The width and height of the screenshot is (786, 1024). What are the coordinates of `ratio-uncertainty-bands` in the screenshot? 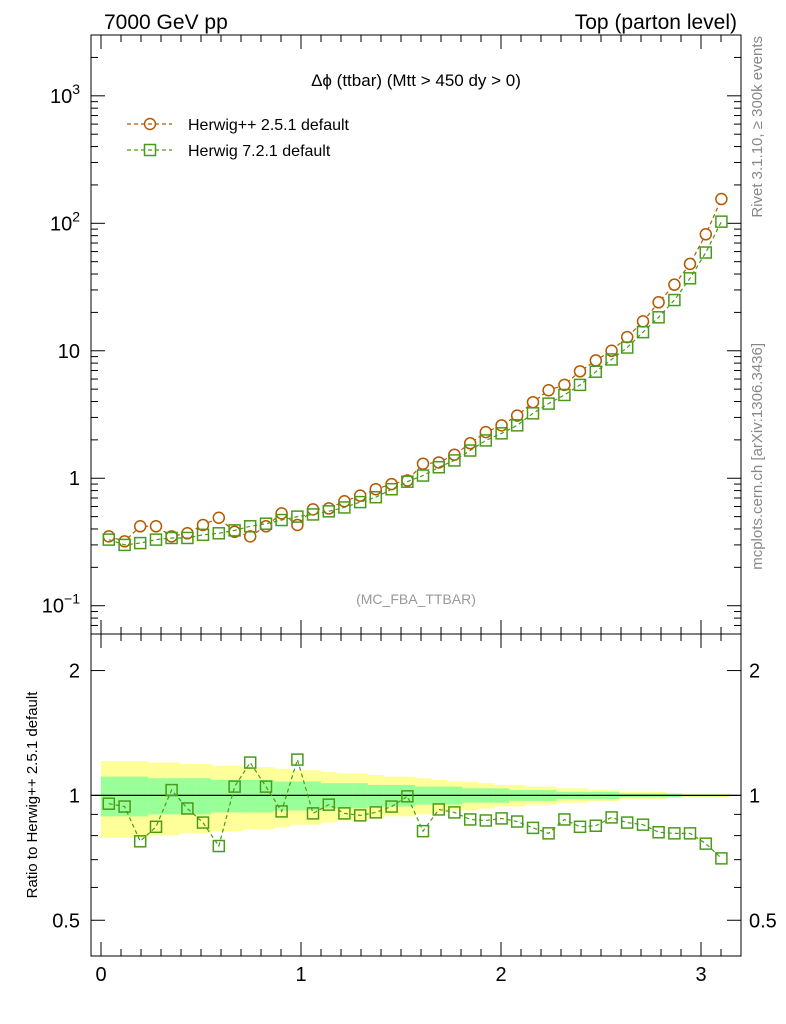 It's located at (415, 799).